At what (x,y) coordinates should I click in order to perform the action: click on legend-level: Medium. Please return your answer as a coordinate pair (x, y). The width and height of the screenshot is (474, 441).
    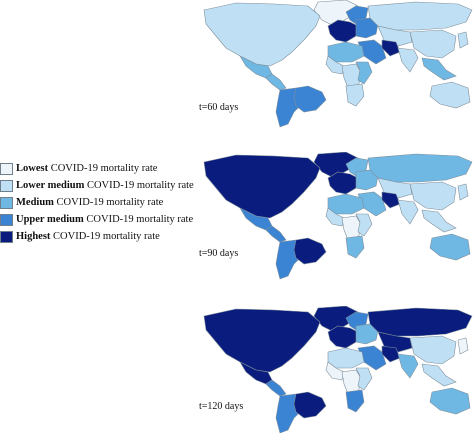
    Looking at the image, I should click on (35, 202).